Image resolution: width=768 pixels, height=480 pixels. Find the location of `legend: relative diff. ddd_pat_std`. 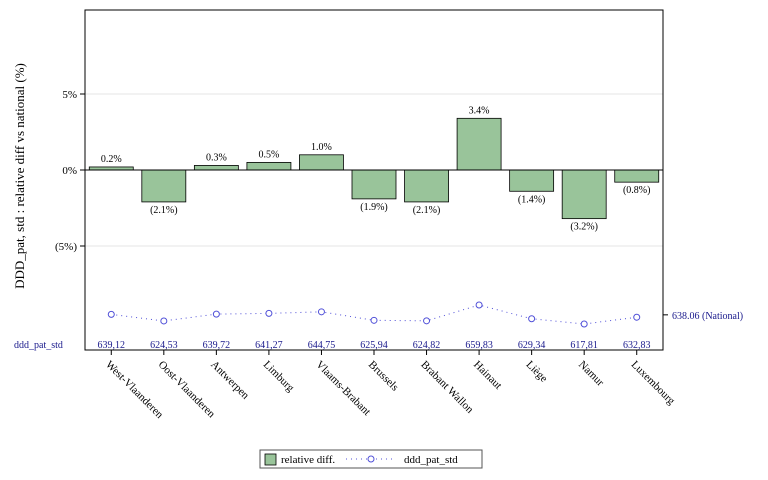

legend: relative diff. ddd_pat_std is located at coordinates (371, 459).